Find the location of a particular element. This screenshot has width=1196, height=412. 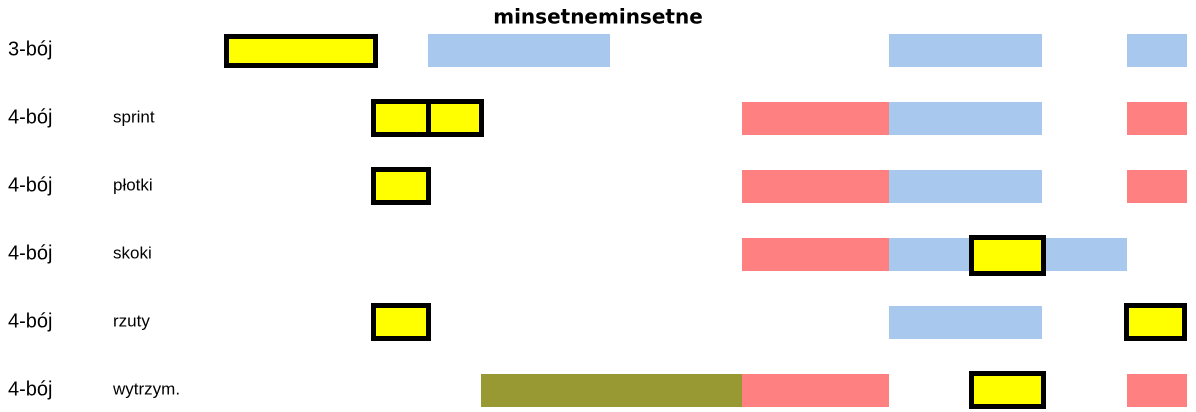

title: minsetneminsetne is located at coordinates (598, 17).